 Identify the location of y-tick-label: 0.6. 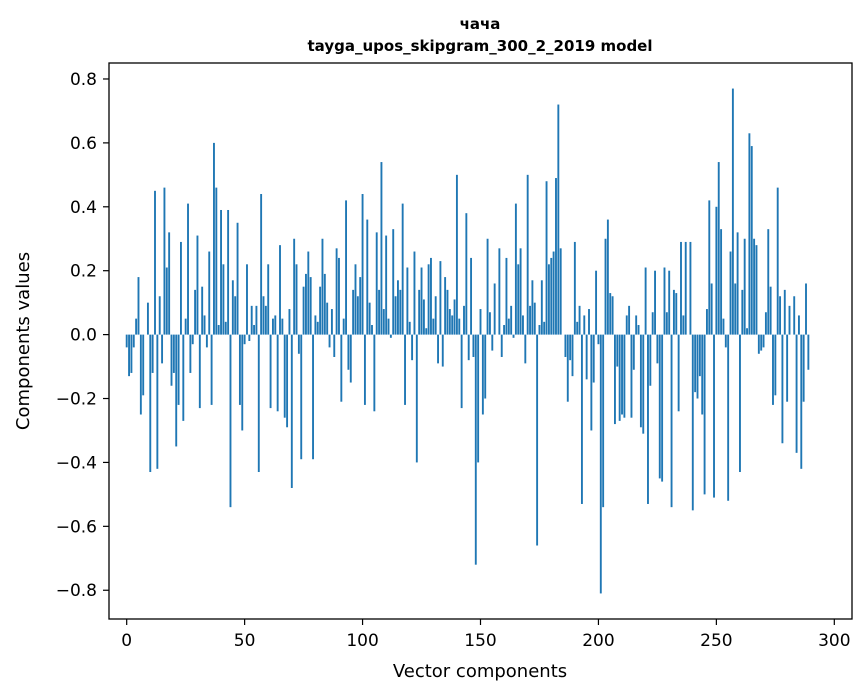
(83, 144).